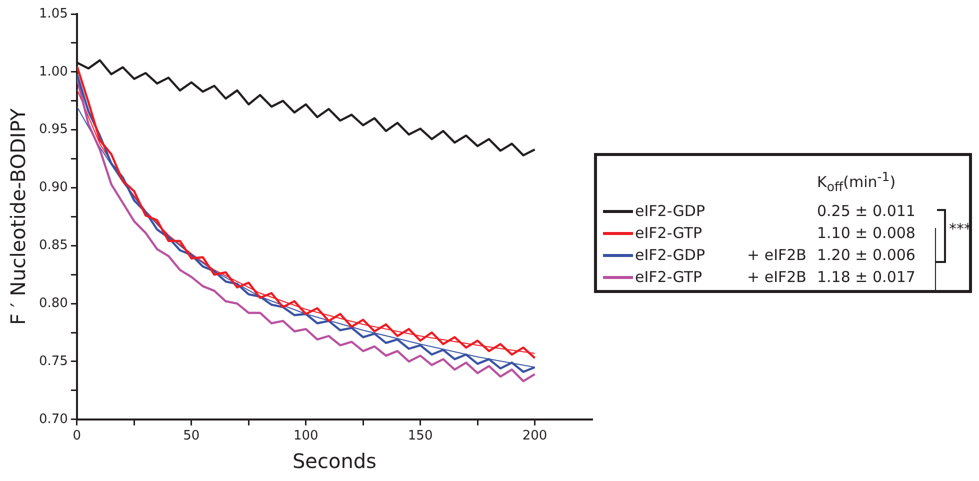  I want to click on y-tick-label: 1.05, so click(53, 14).